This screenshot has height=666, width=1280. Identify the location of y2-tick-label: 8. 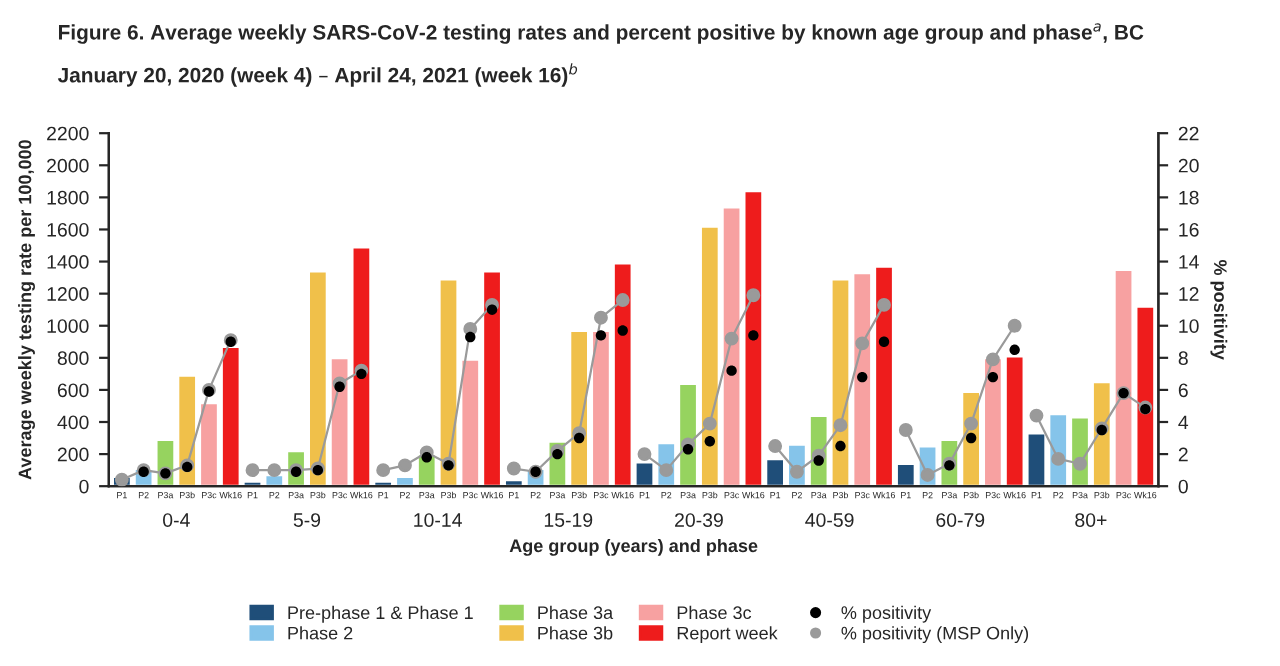
(1183, 358).